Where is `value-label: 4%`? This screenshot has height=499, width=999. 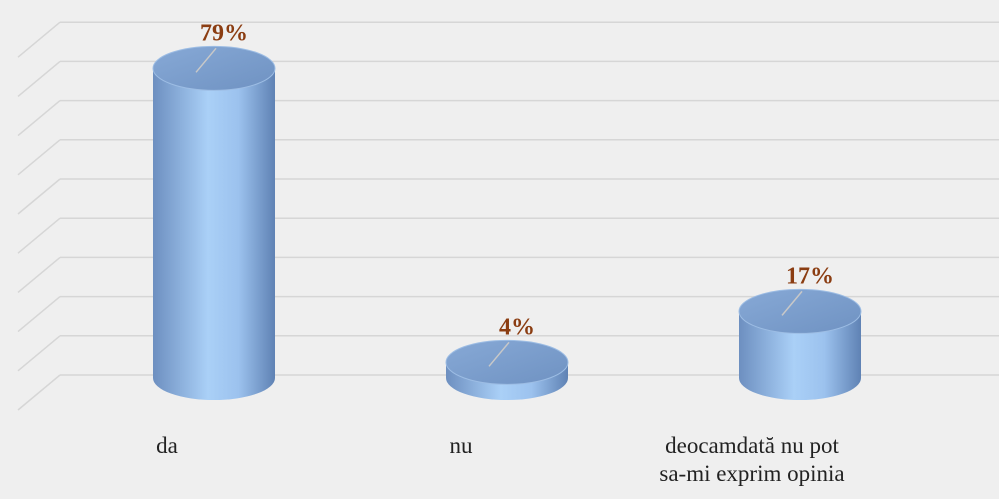
value-label: 4% is located at coordinates (517, 327).